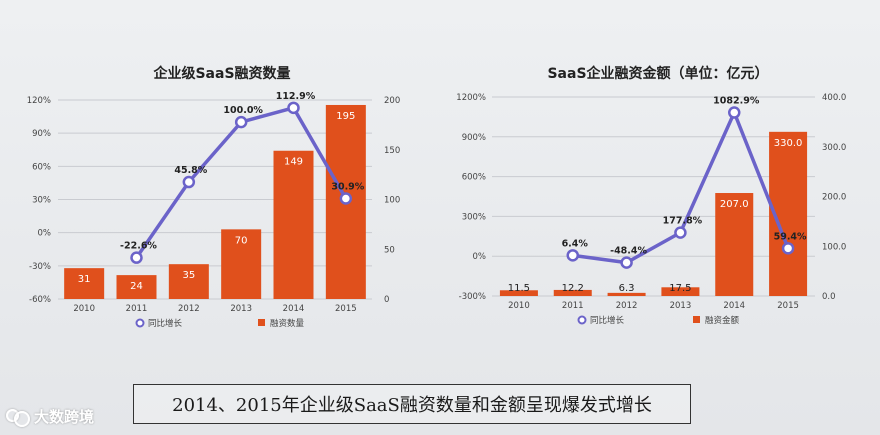 The height and width of the screenshot is (435, 880). I want to click on legend-bar-label: 融资数量, so click(287, 323).